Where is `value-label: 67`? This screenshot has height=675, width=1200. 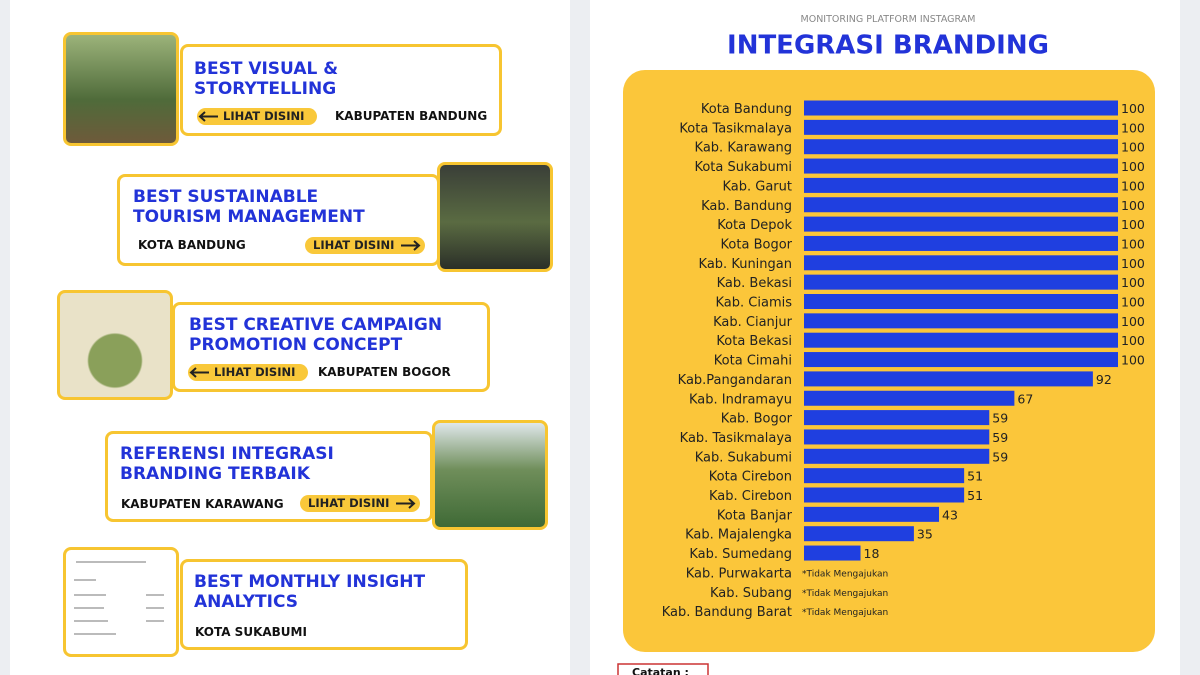 value-label: 67 is located at coordinates (1025, 398).